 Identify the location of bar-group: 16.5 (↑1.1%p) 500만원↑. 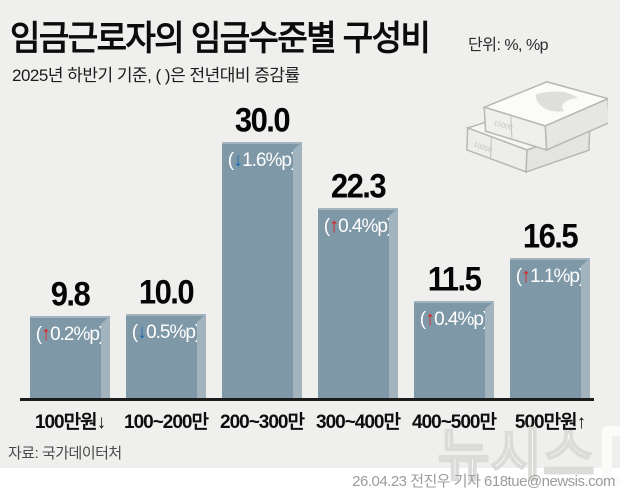
(550, 216).